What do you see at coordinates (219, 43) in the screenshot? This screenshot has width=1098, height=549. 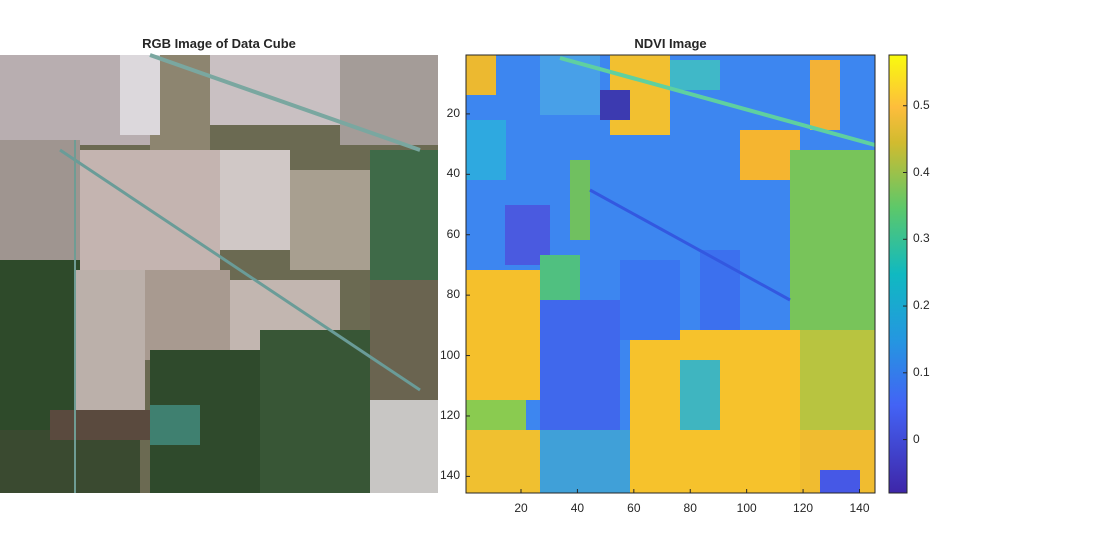 I see `rgb-title: RGB Image of Data Cube` at bounding box center [219, 43].